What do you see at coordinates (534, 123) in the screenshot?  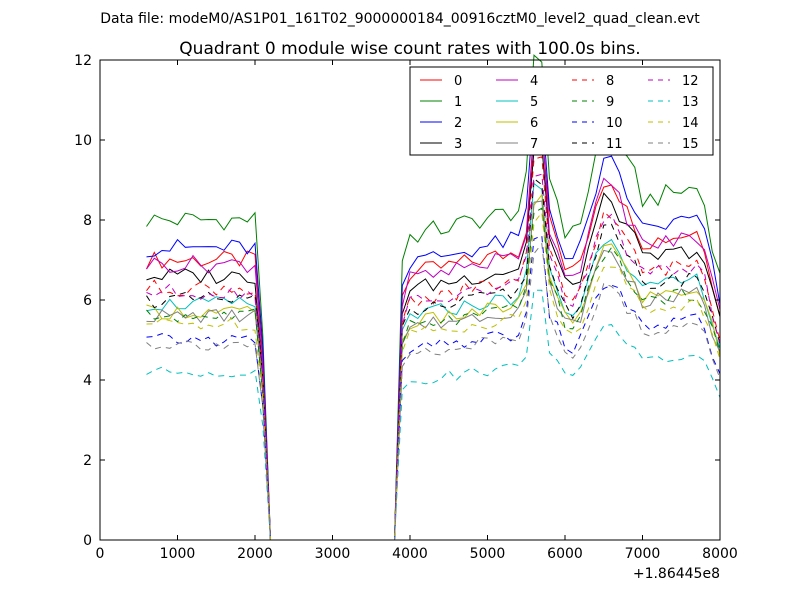 I see `legend-label-6: 6` at bounding box center [534, 123].